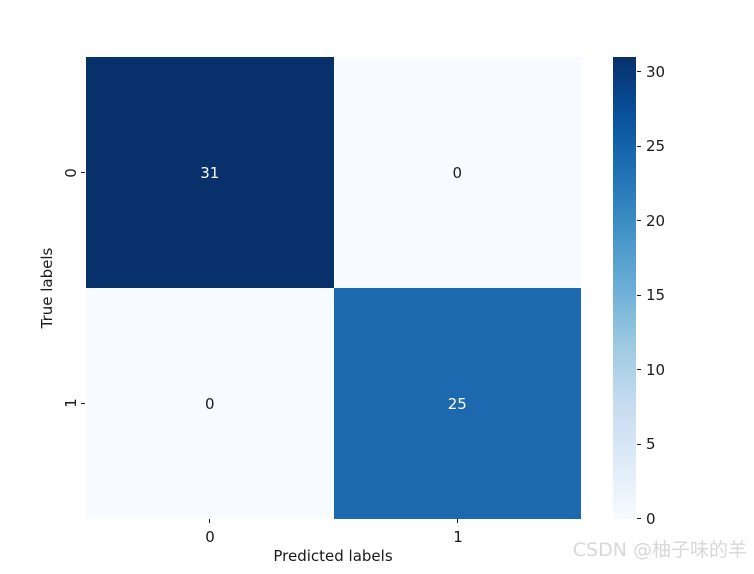 The height and width of the screenshot is (574, 754). I want to click on heatmap-cell-1-0: 0, so click(210, 403).